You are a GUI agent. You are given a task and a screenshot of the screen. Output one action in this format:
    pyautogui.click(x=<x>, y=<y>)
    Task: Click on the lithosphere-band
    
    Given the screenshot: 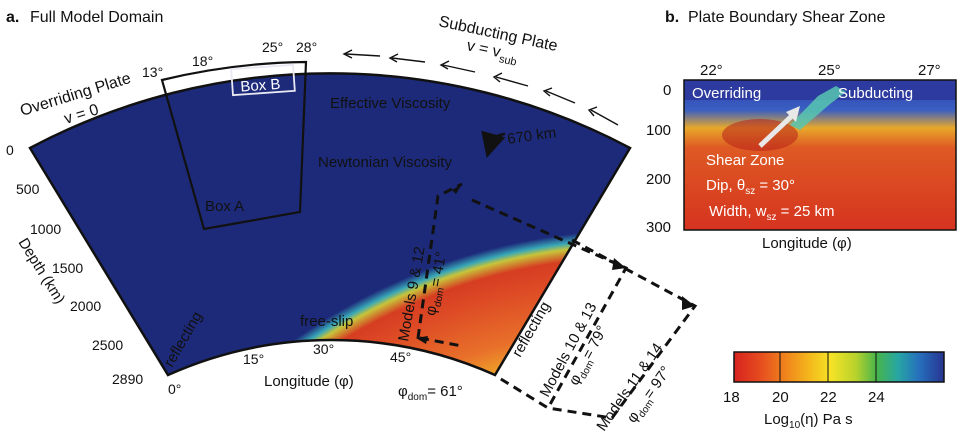 What is the action you would take?
    pyautogui.click(x=820, y=90)
    